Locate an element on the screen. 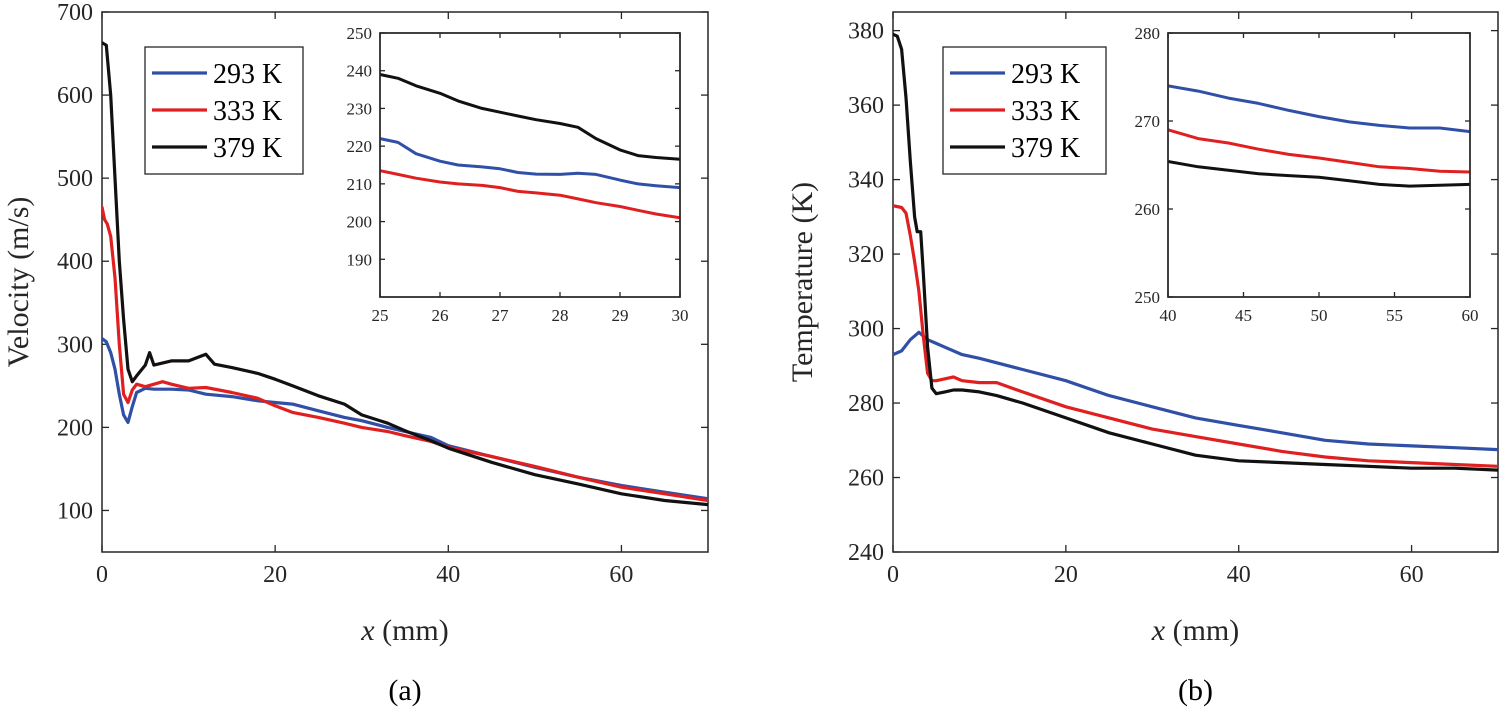  main-ytick-label: 100 is located at coordinates (75, 511).